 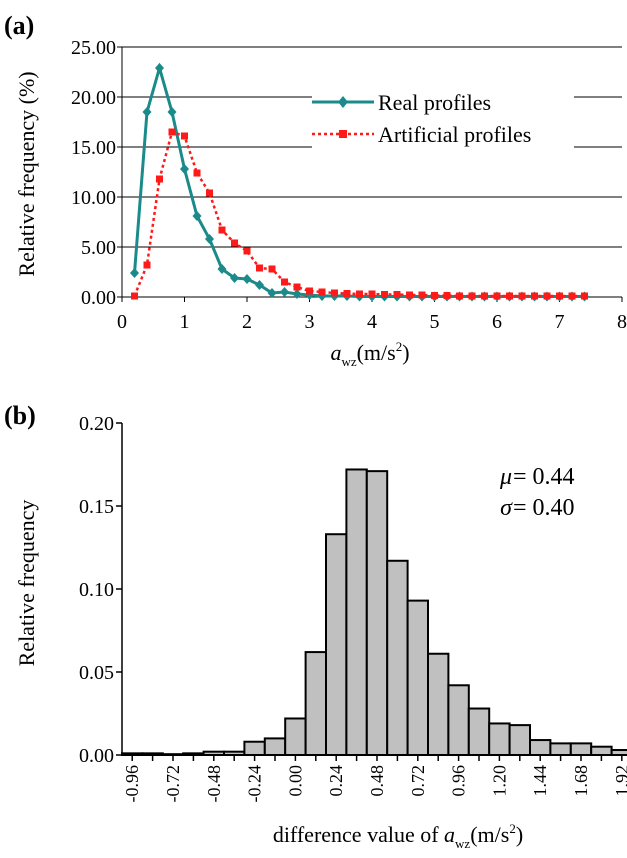 What do you see at coordinates (336, 781) in the screenshot?
I see `x-tick-label: 0.24` at bounding box center [336, 781].